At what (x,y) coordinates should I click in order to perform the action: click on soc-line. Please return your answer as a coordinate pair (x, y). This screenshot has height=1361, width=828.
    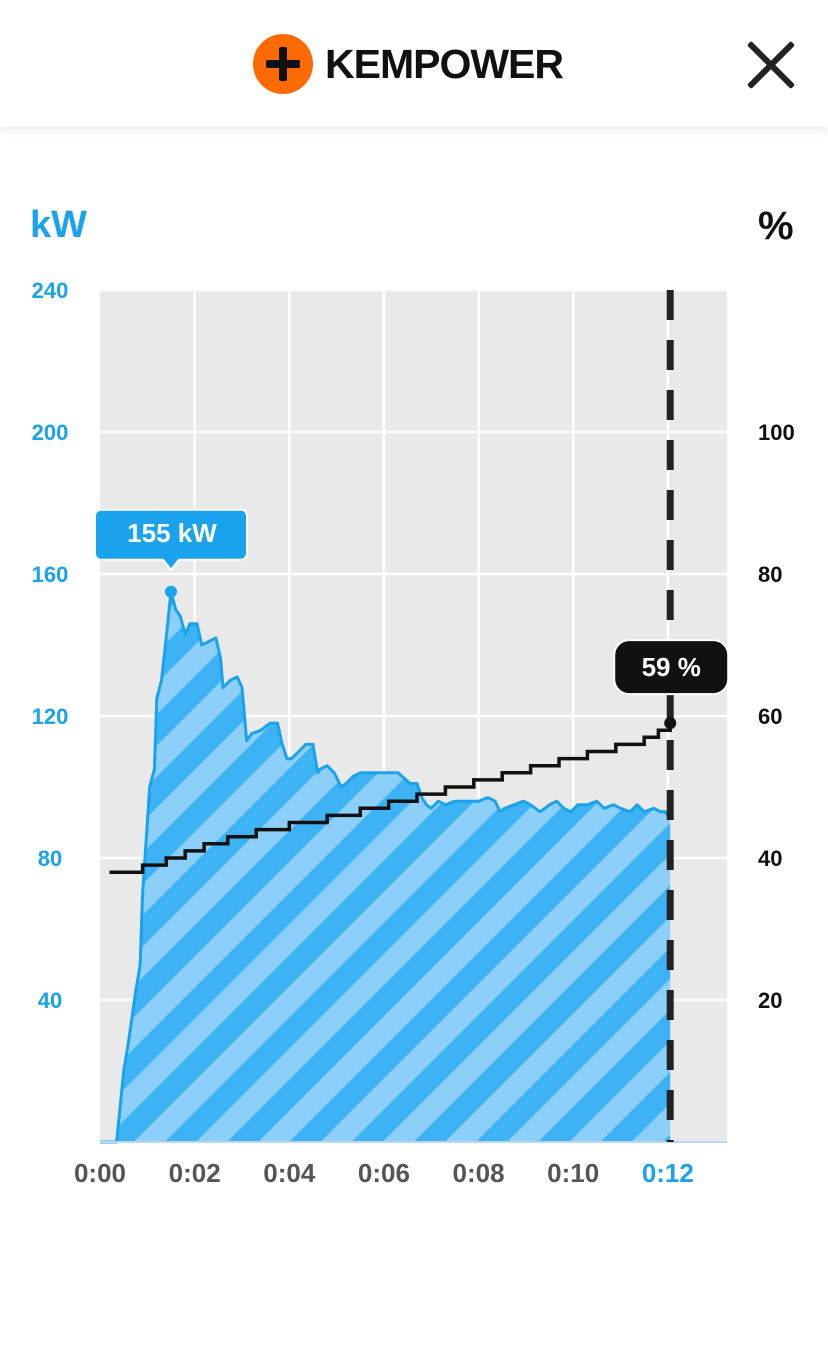
    Looking at the image, I should click on (390, 798).